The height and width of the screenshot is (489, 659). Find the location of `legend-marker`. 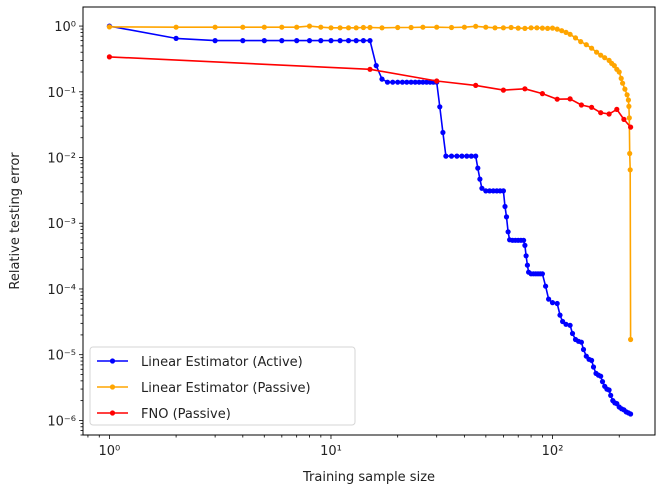

legend-marker is located at coordinates (112, 361).